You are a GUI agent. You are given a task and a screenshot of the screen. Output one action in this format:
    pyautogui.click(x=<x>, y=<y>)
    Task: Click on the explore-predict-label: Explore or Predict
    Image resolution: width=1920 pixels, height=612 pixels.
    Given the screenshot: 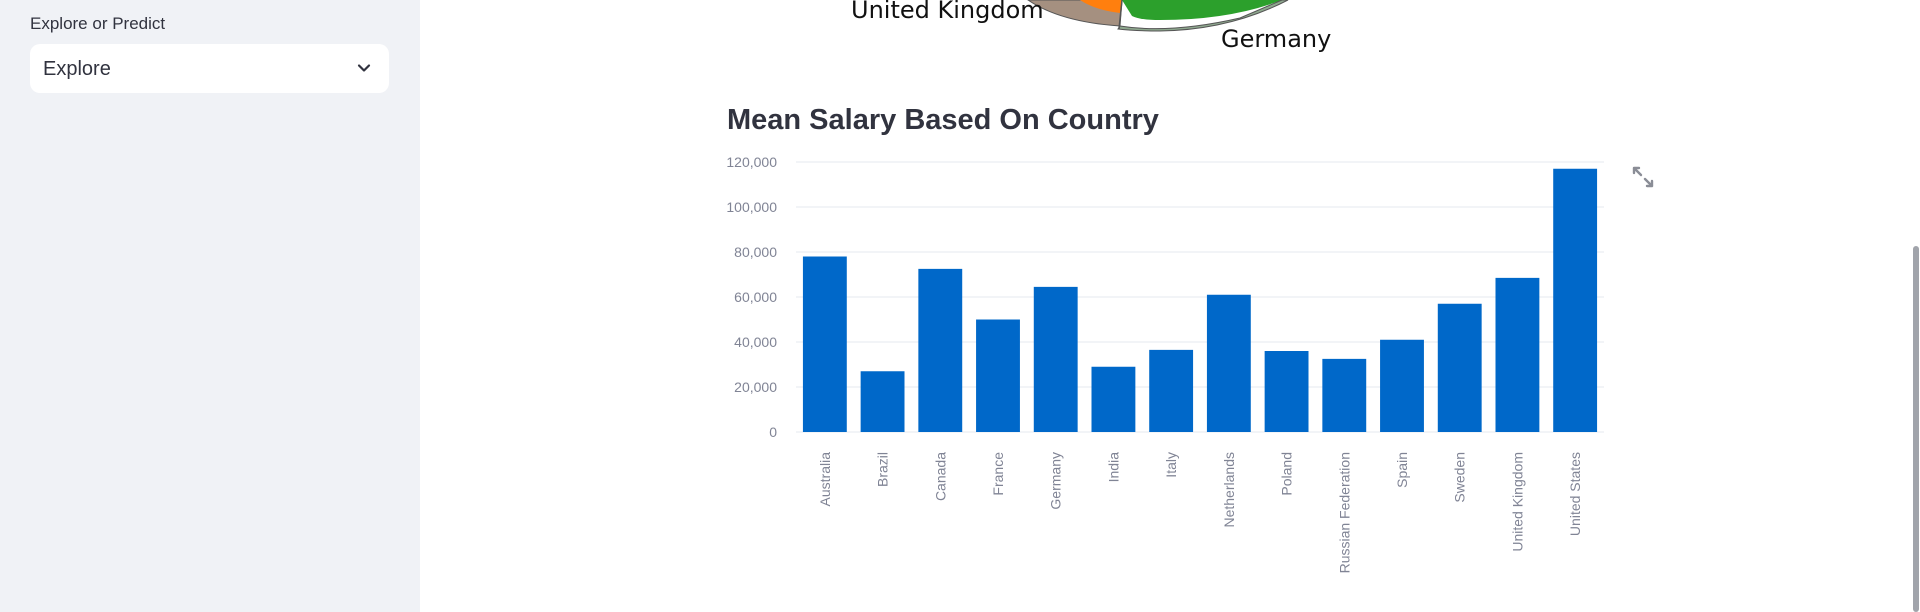 What is the action you would take?
    pyautogui.click(x=98, y=23)
    